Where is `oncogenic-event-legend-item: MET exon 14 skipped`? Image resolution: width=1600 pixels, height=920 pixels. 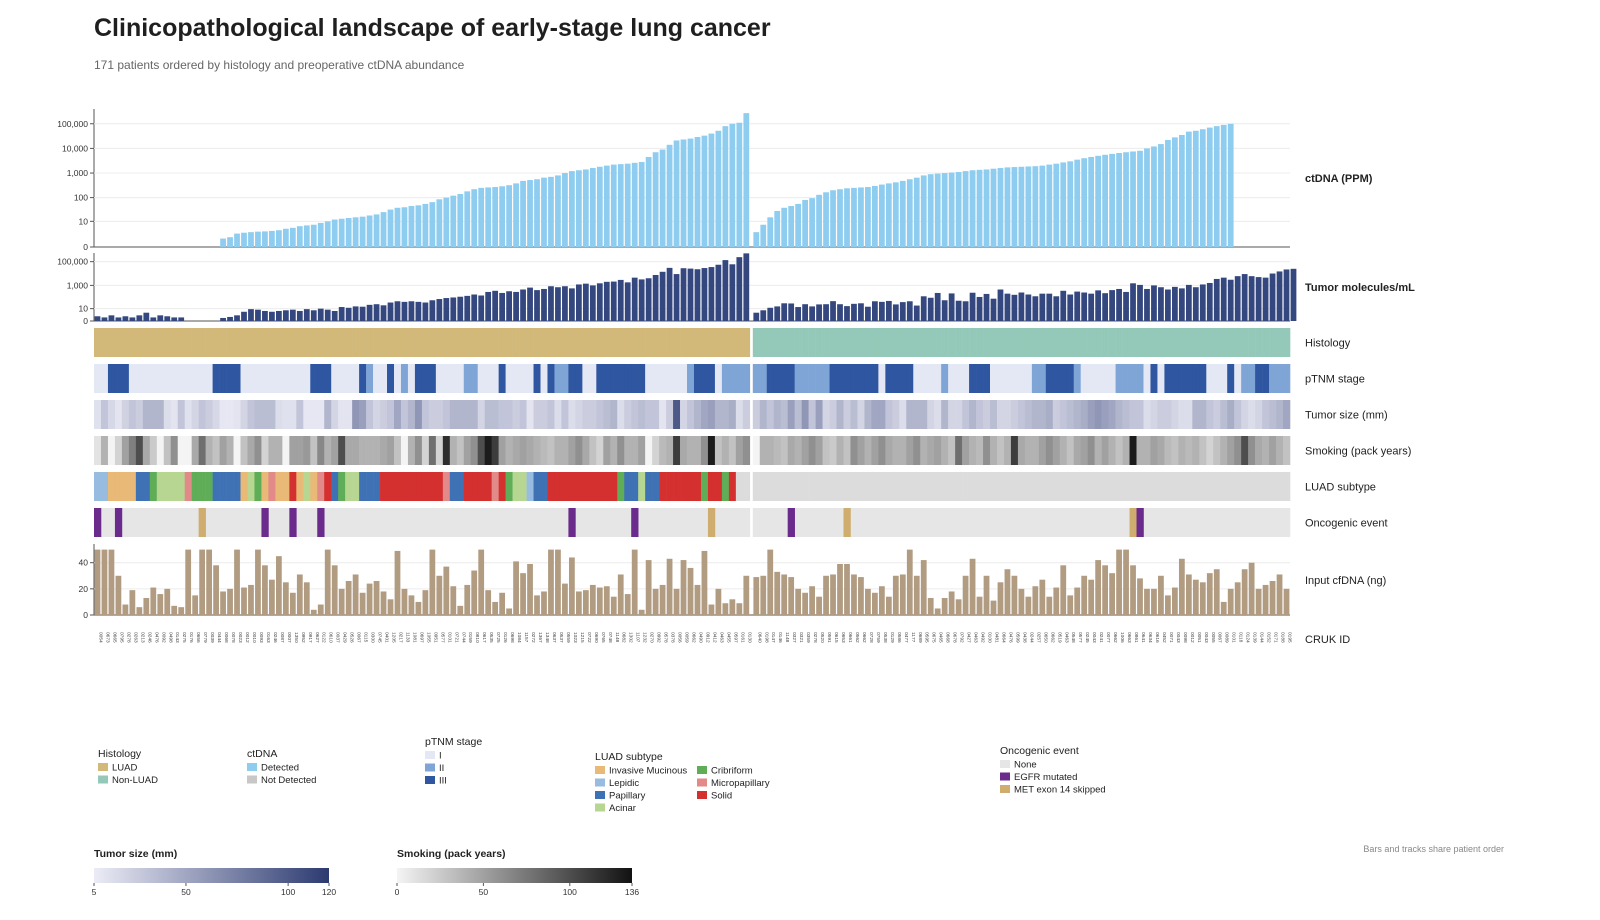
oncogenic-event-legend-item: MET exon 14 skipped is located at coordinates (1060, 790).